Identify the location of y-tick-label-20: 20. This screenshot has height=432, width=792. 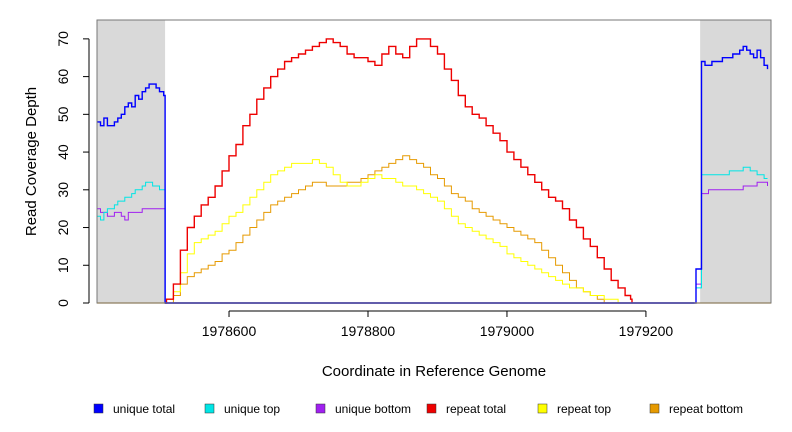
(63, 228).